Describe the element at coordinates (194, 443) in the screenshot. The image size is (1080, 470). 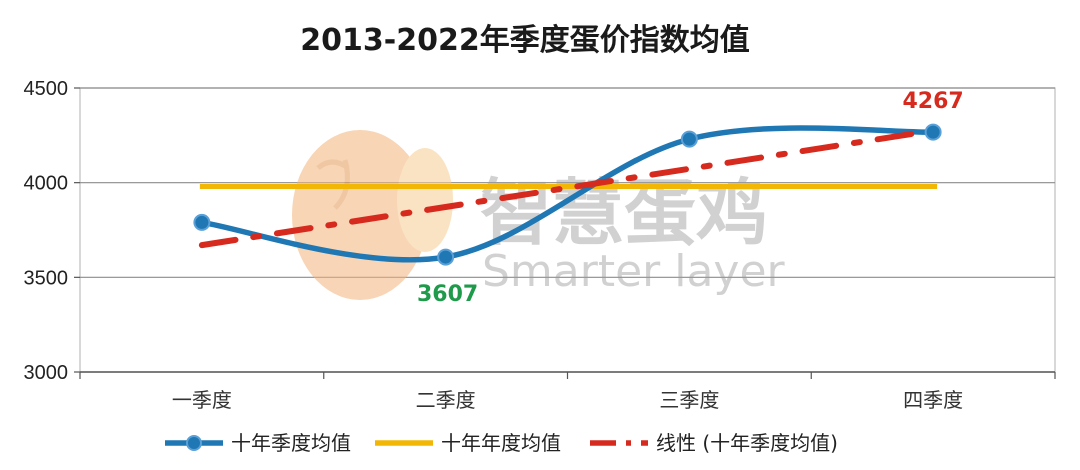
I see `legend-marker` at that location.